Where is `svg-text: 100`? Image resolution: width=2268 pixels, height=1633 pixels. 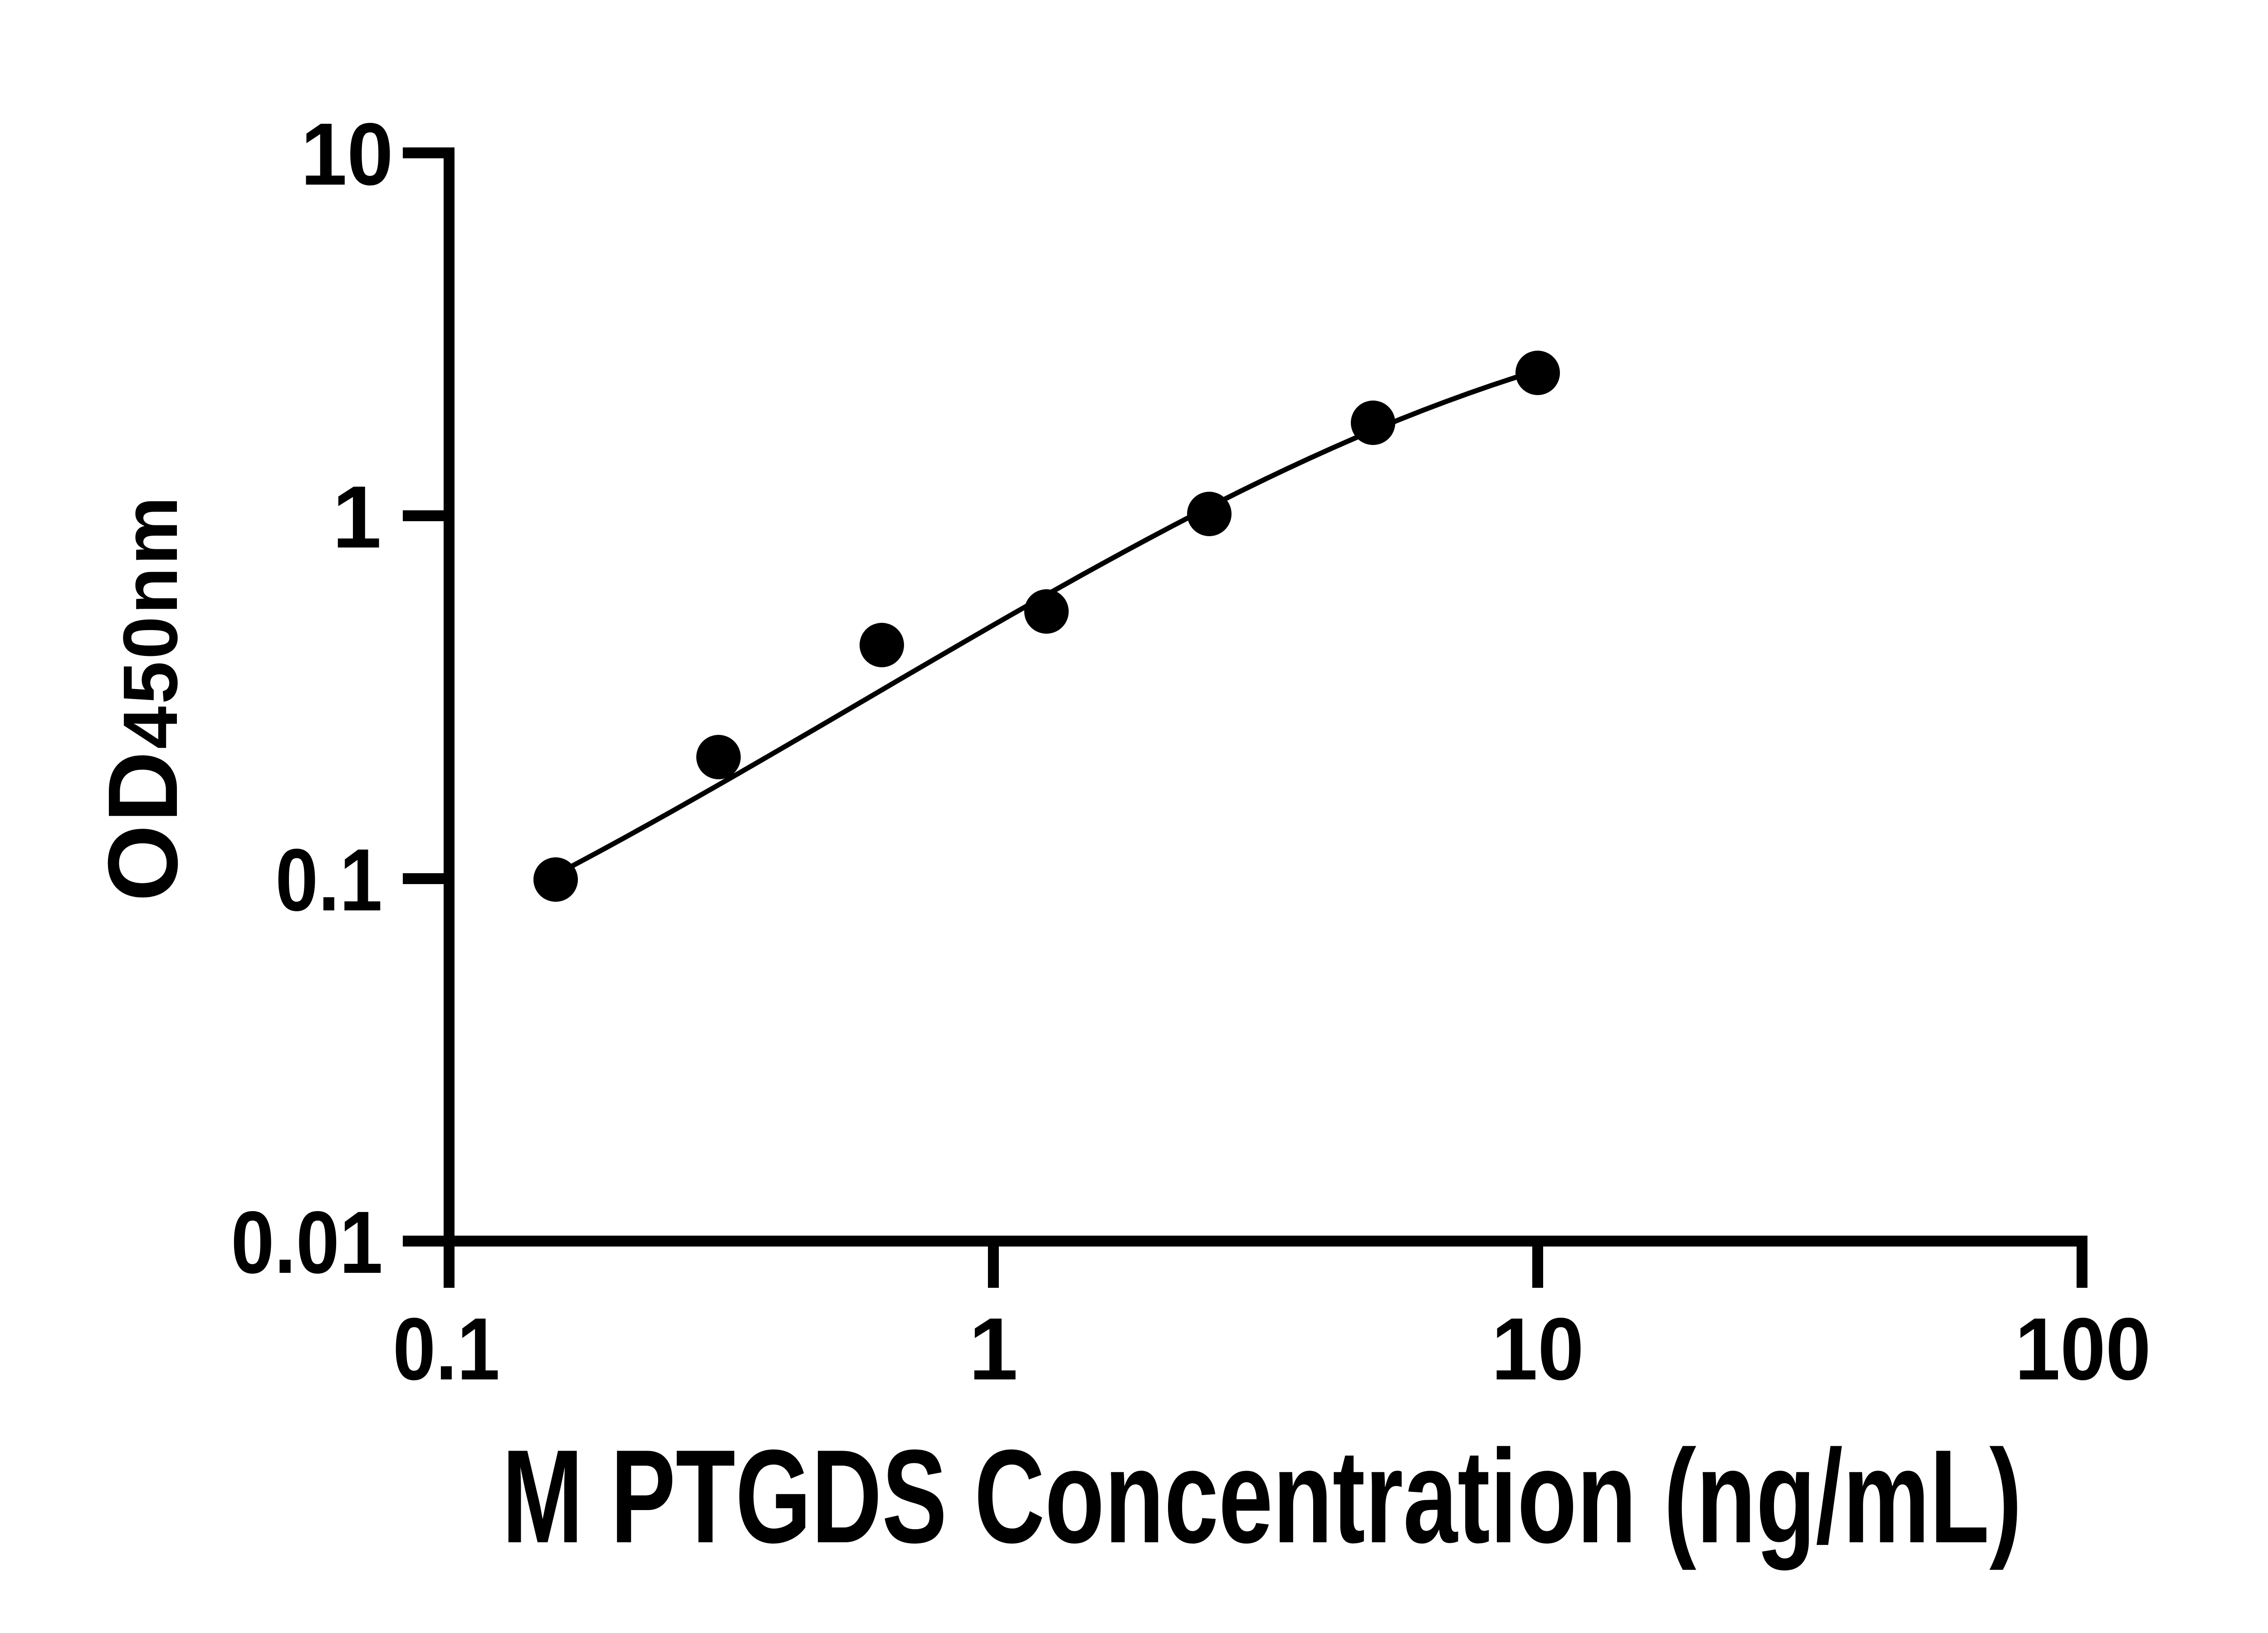 svg-text: 100 is located at coordinates (2083, 1349).